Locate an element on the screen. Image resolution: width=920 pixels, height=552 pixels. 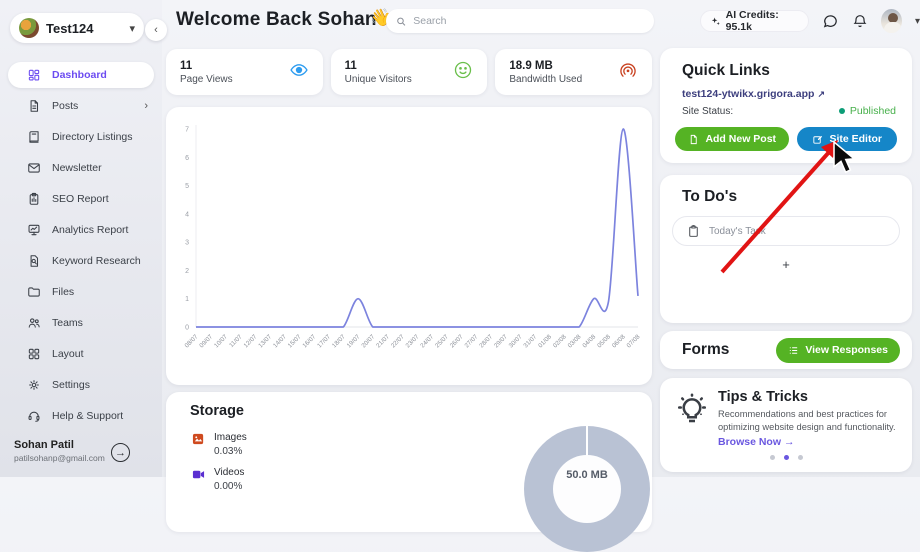
external-link-icon: ↗ is located at coordinates (821, 94).